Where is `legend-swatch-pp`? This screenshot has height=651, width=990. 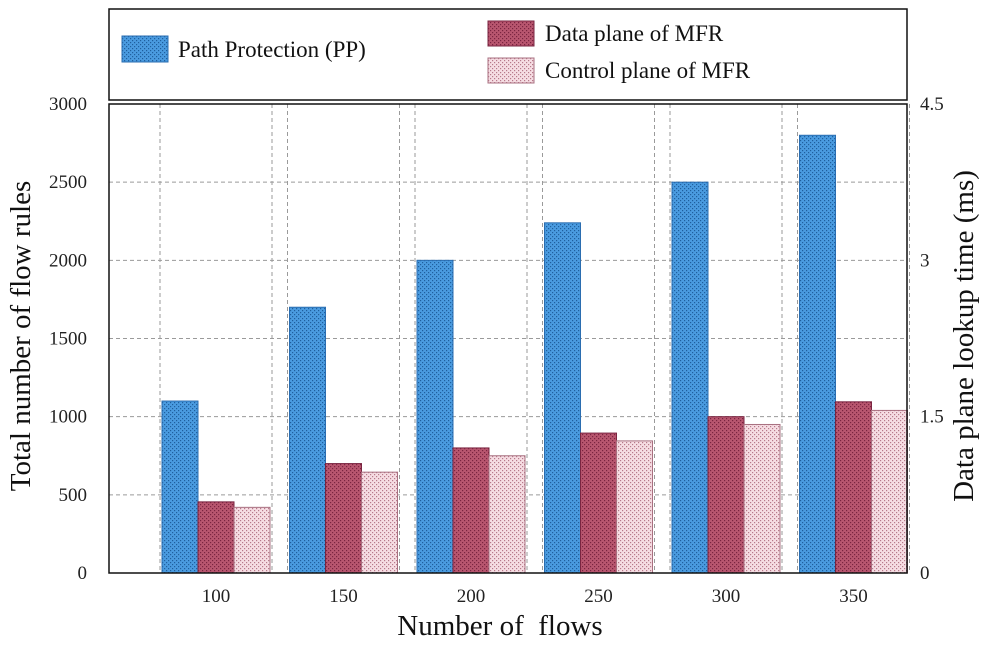
legend-swatch-pp is located at coordinates (145, 49).